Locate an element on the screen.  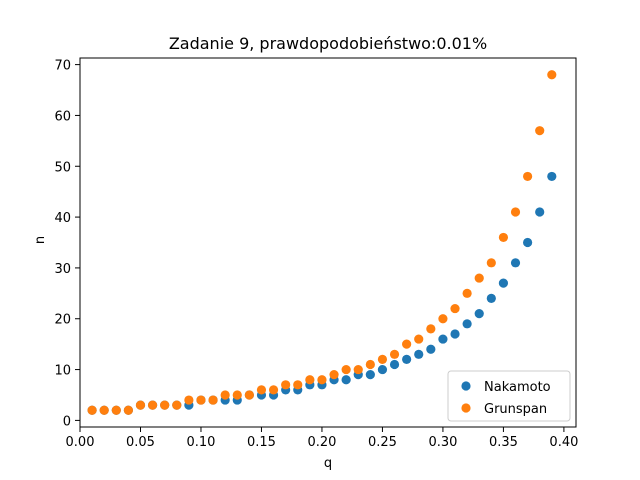
legend: Nakamoto Grunspan is located at coordinates (509, 396).